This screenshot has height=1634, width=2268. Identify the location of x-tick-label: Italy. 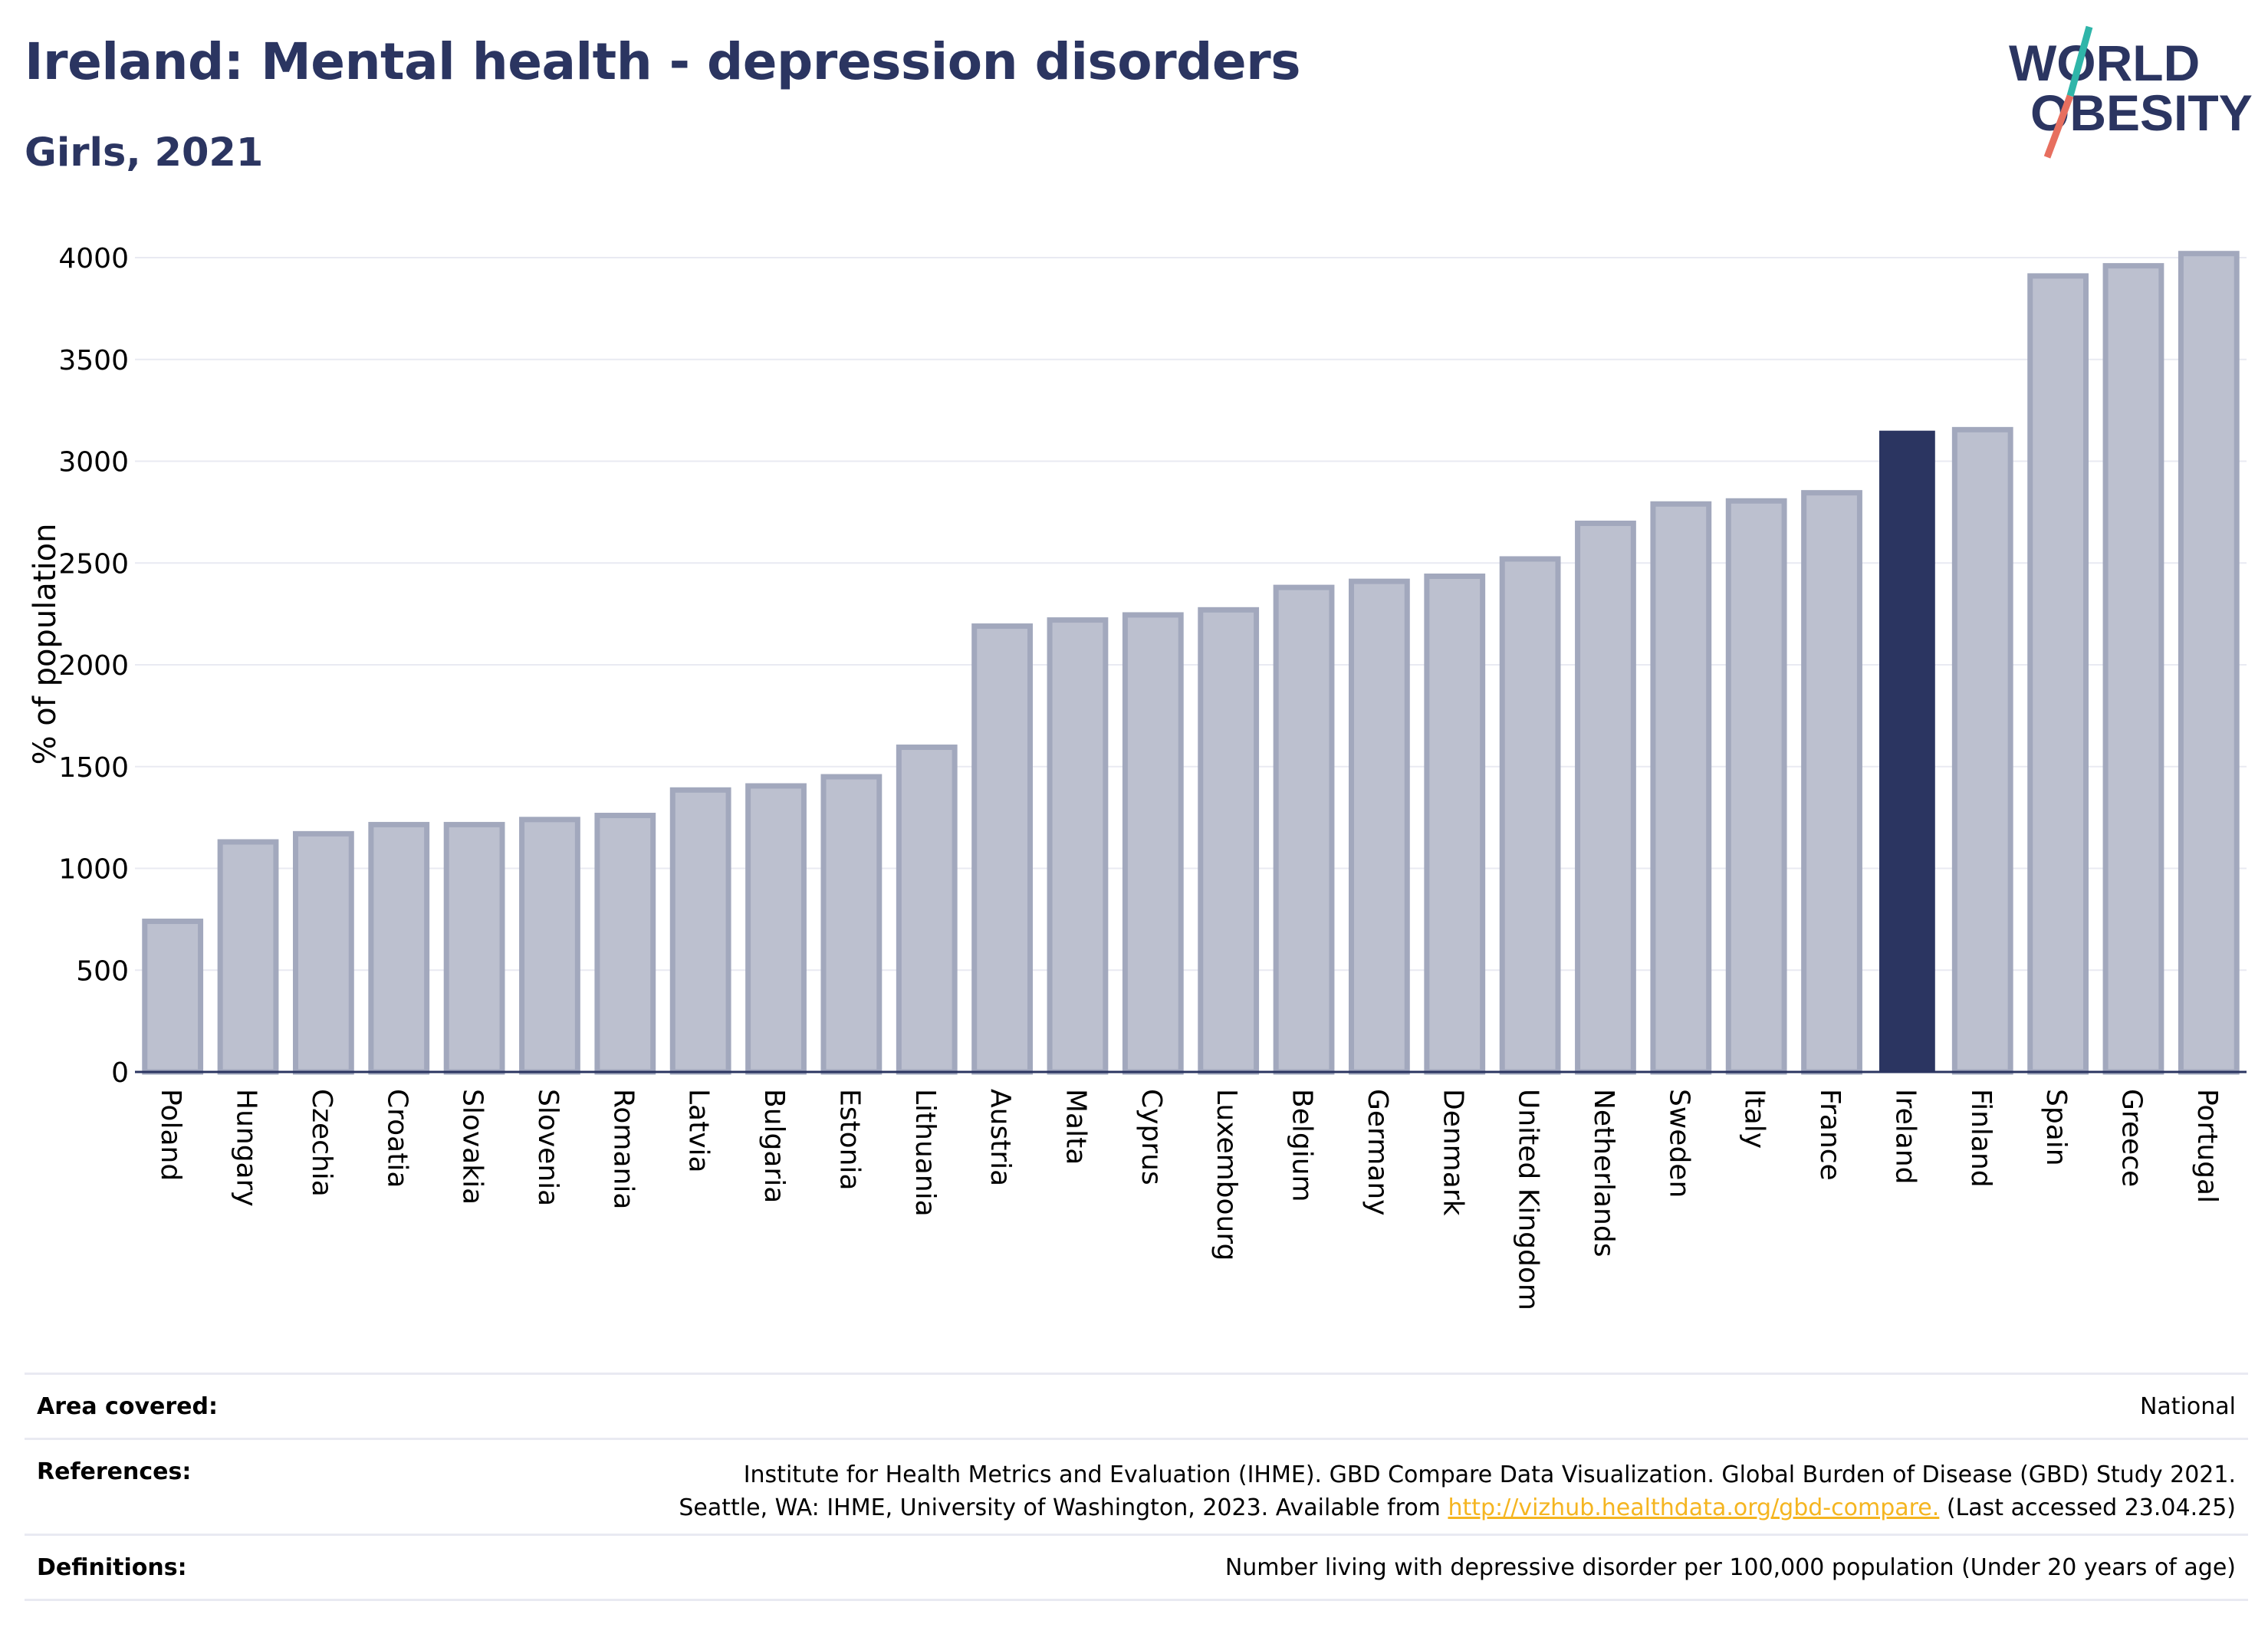
(1754, 1119).